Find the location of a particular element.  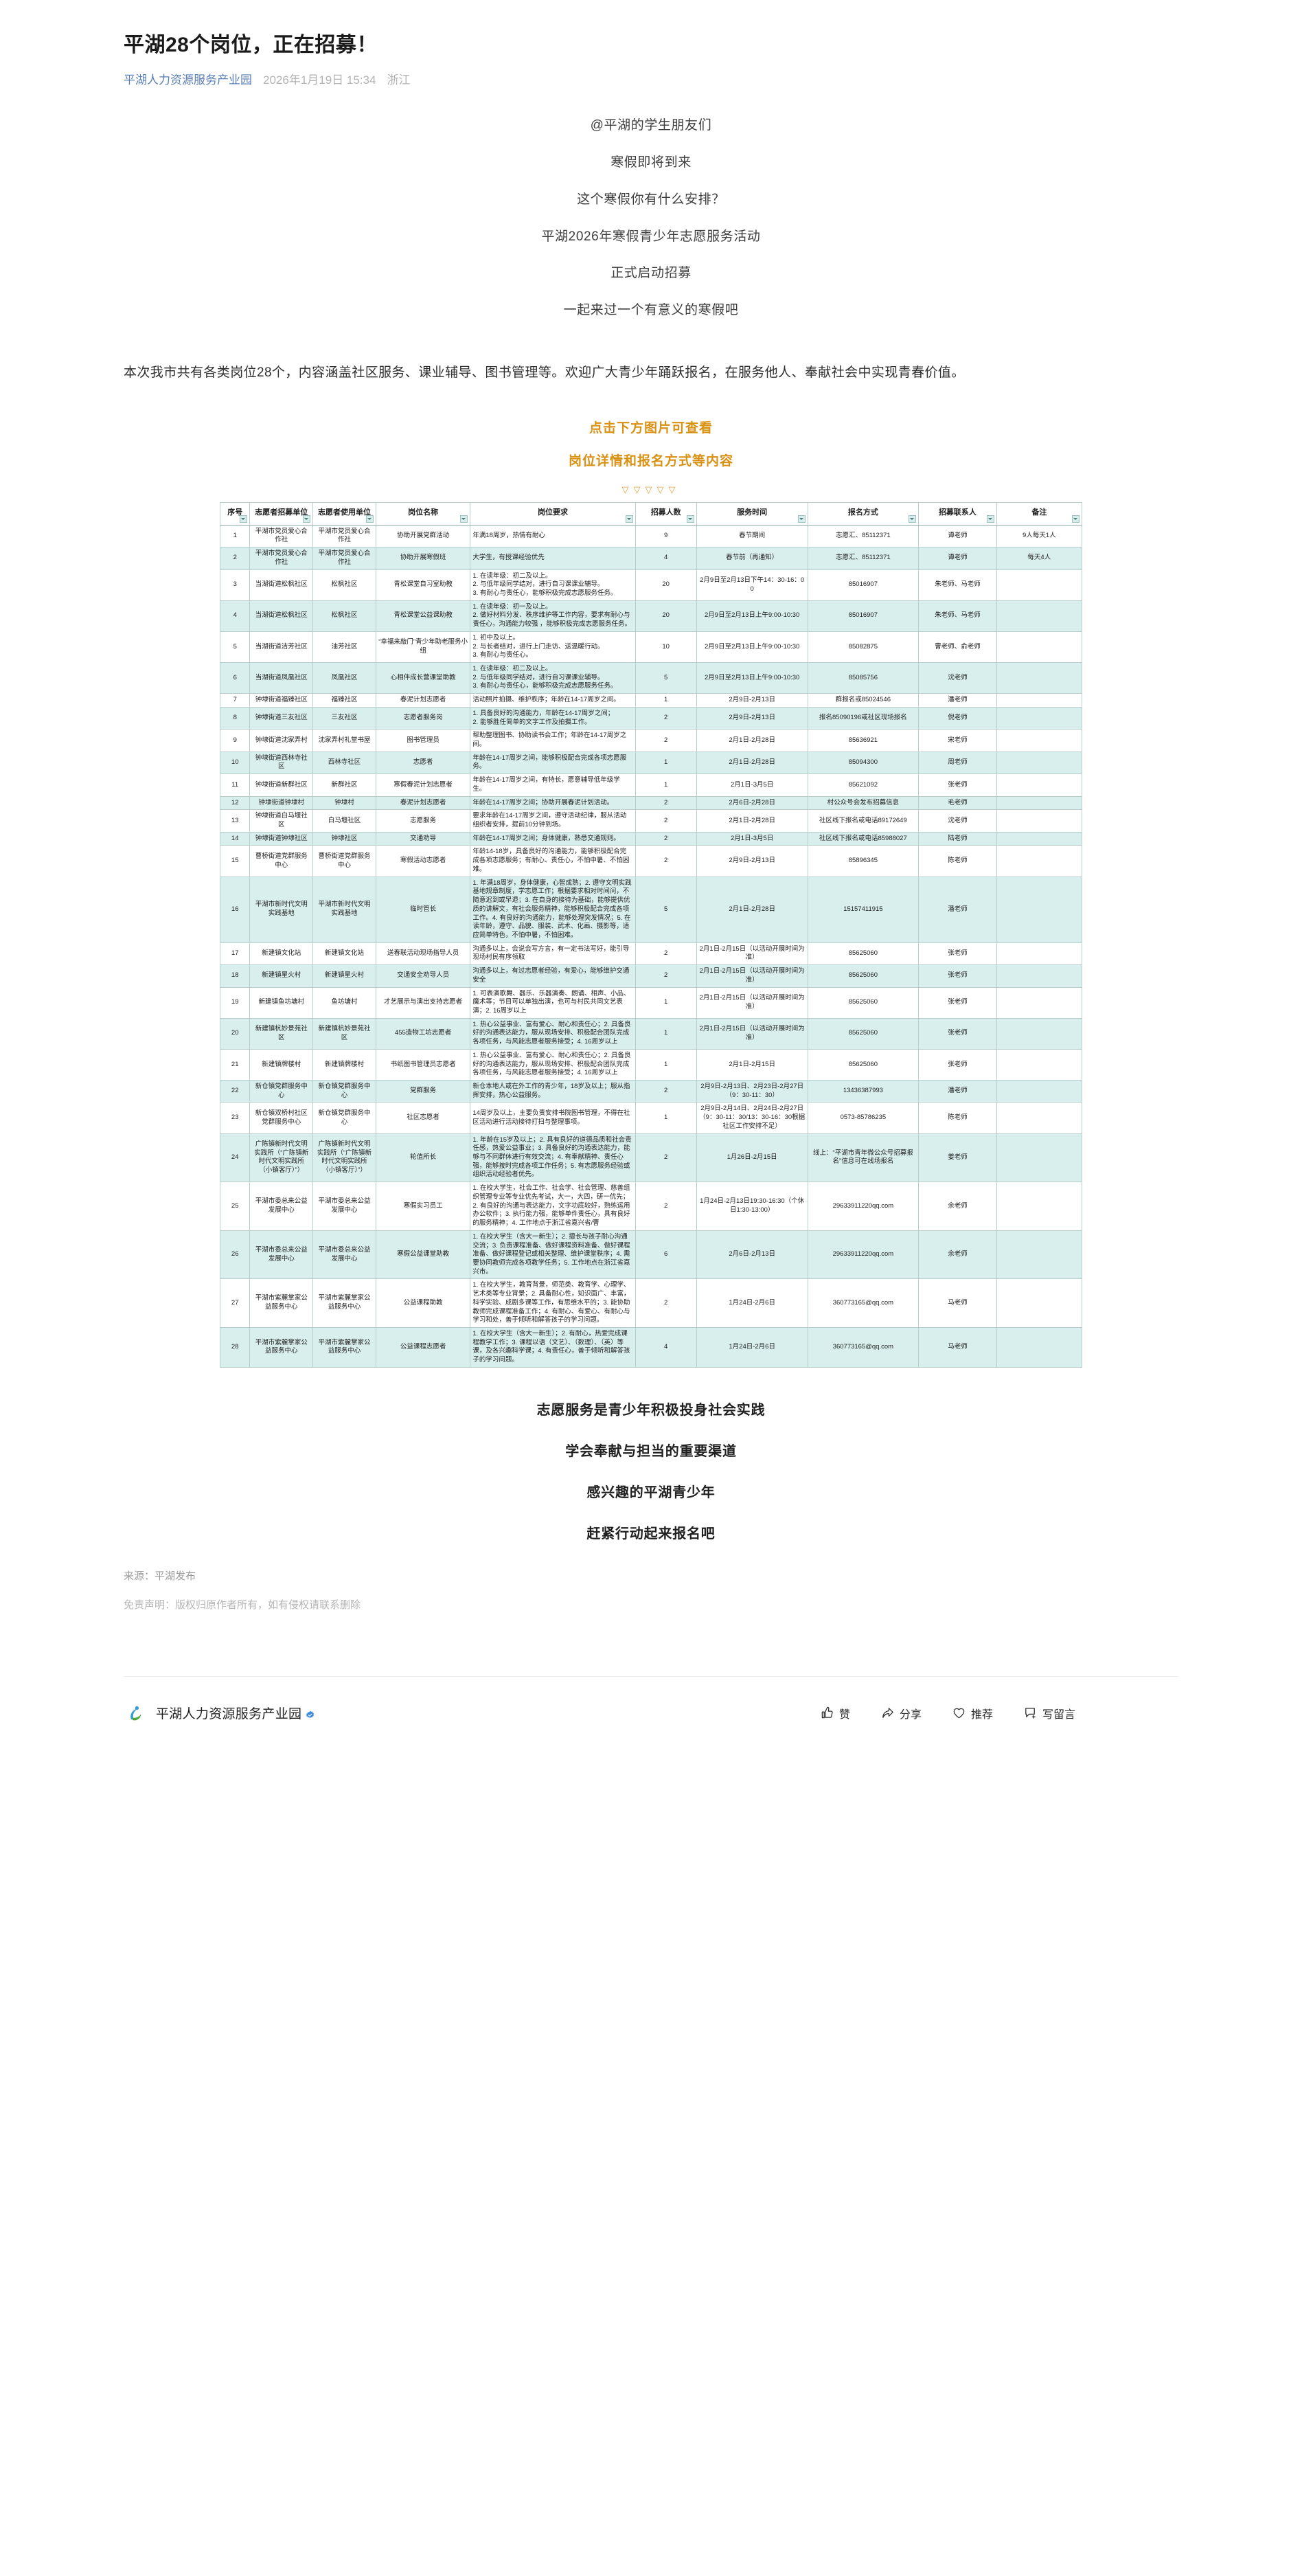

cell-recruit-unit: 新建镇星火村 is located at coordinates (281, 976).